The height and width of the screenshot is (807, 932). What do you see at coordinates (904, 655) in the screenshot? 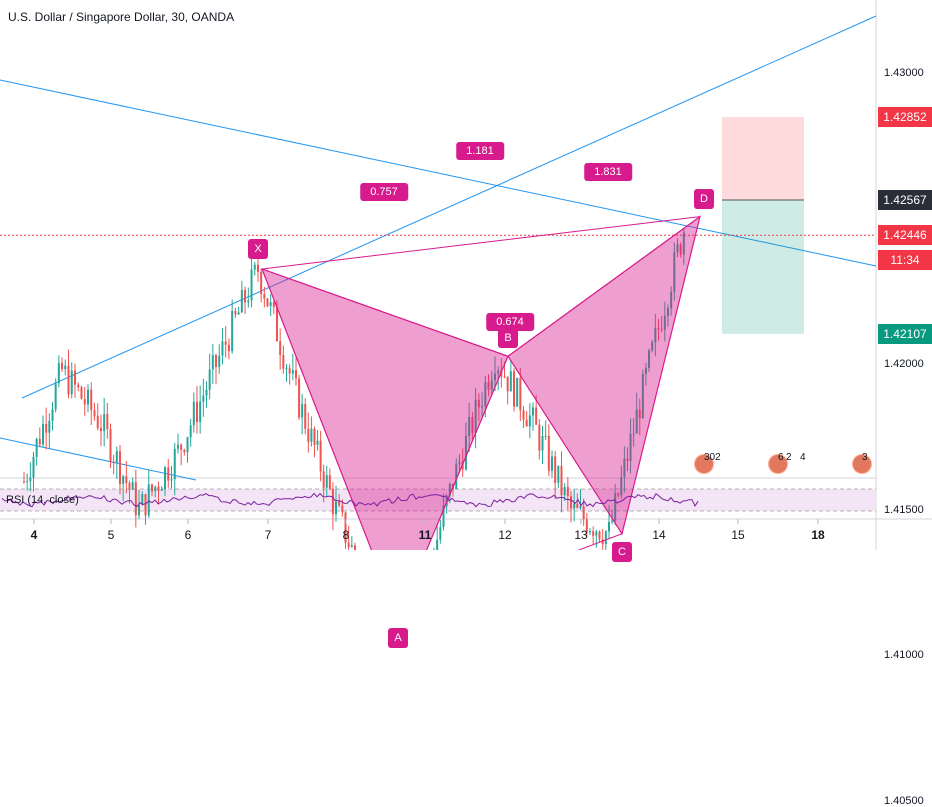
I see `price-tick-label: 1.41000` at bounding box center [904, 655].